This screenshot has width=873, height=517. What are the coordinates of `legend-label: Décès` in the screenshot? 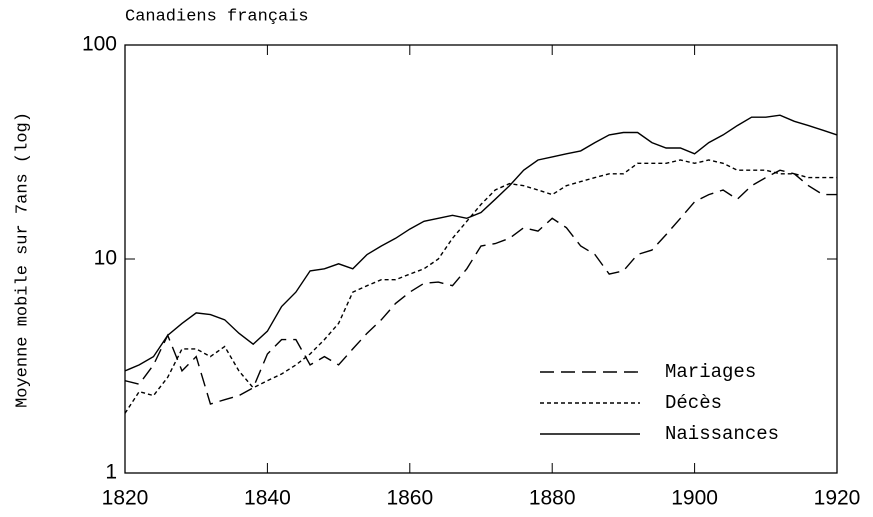 It's located at (693, 403).